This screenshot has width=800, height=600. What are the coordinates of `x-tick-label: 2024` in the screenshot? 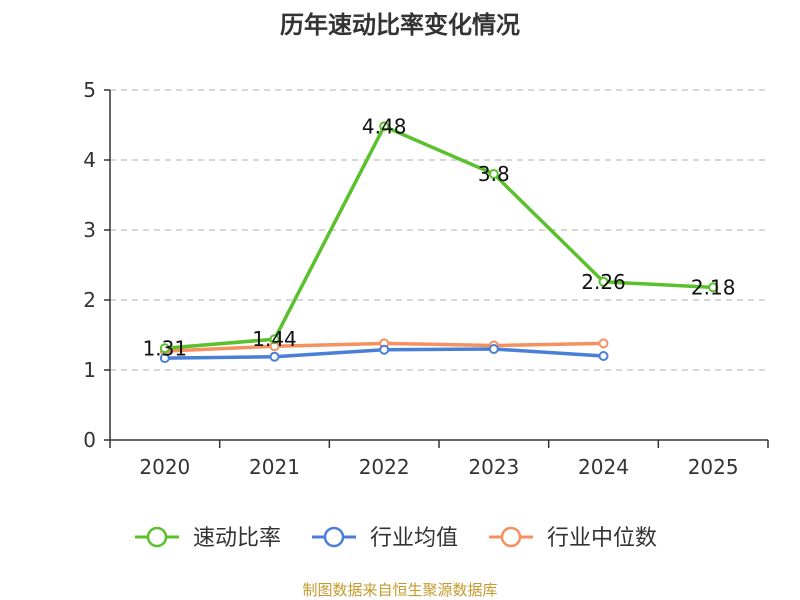 It's located at (603, 467).